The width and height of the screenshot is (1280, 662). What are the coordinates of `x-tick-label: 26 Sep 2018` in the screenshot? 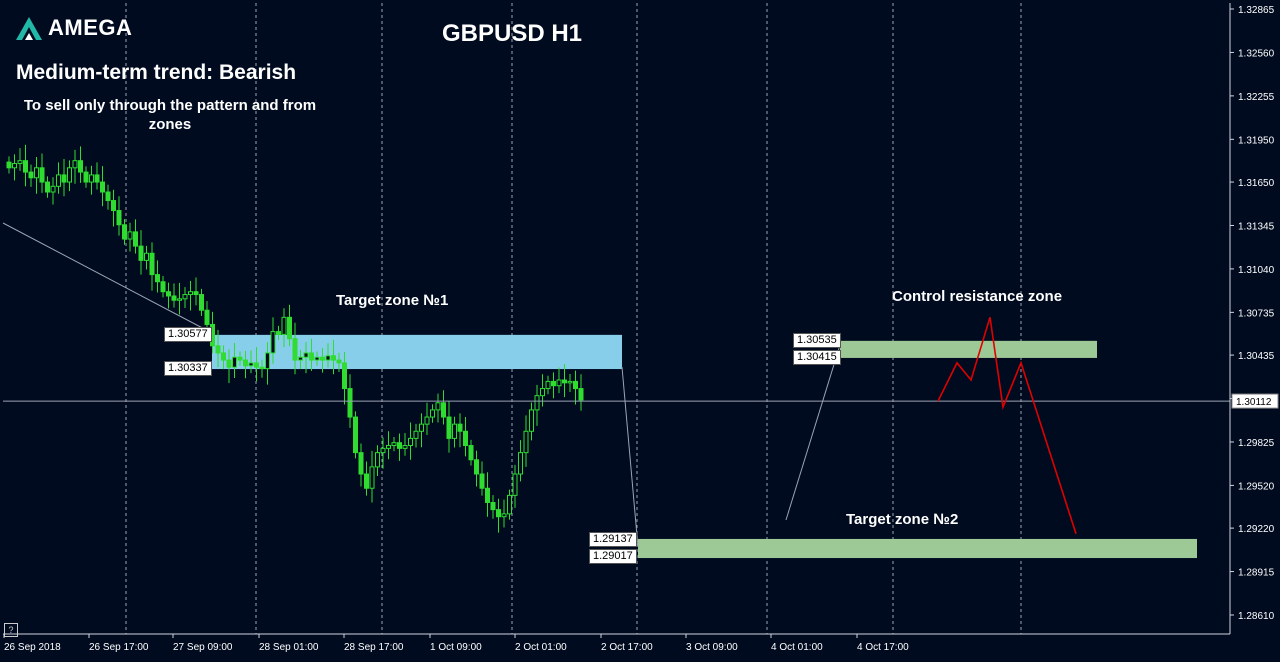 It's located at (32, 647).